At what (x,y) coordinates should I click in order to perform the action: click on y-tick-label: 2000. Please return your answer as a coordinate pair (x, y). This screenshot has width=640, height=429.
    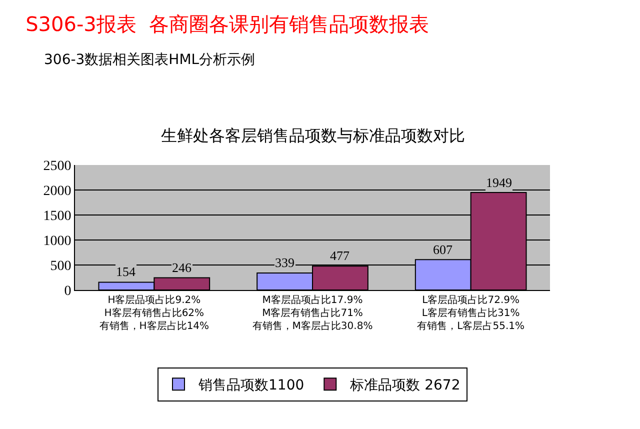
    Looking at the image, I should click on (57, 191).